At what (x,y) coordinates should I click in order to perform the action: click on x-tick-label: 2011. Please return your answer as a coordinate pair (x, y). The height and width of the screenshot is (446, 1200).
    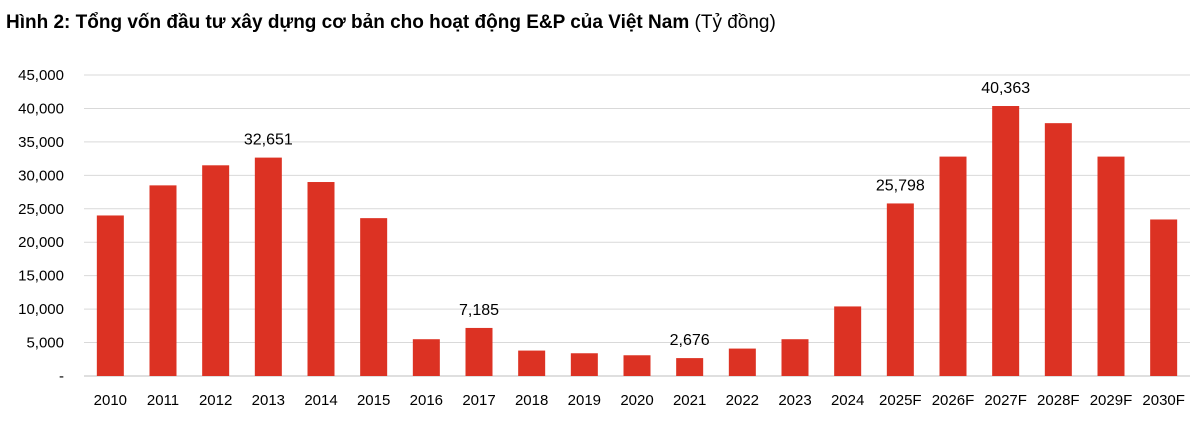
    Looking at the image, I should click on (163, 400).